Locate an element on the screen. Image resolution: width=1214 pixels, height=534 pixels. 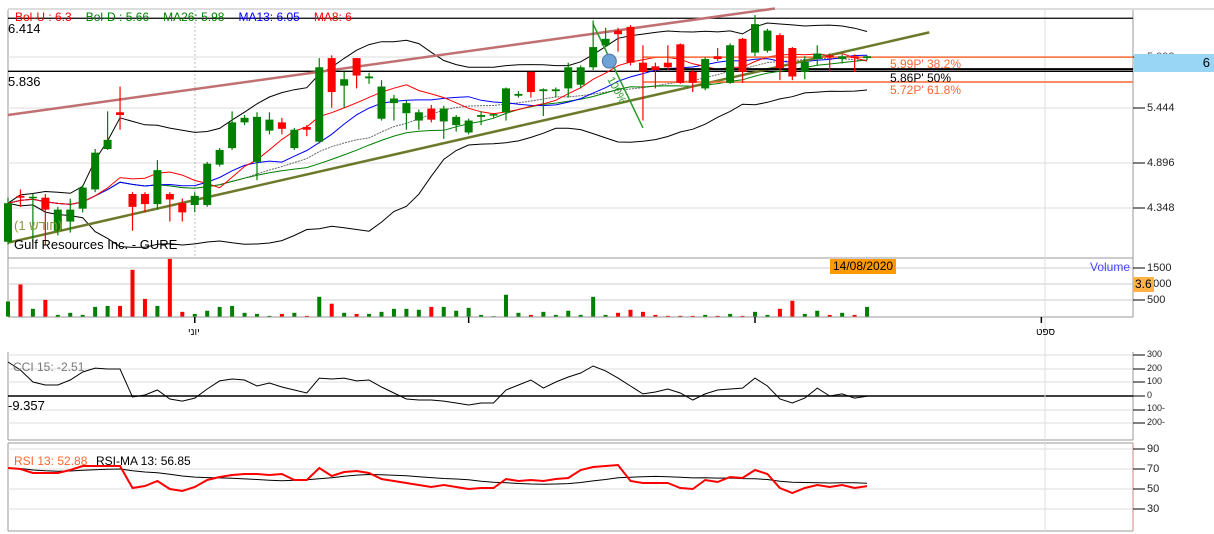
x-tick-label: ספט is located at coordinates (1046, 332).